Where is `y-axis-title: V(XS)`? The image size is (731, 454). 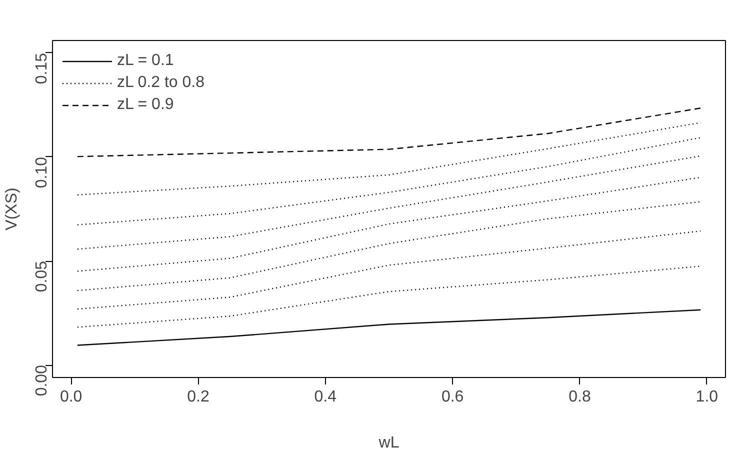 y-axis-title: V(XS) is located at coordinates (12, 209).